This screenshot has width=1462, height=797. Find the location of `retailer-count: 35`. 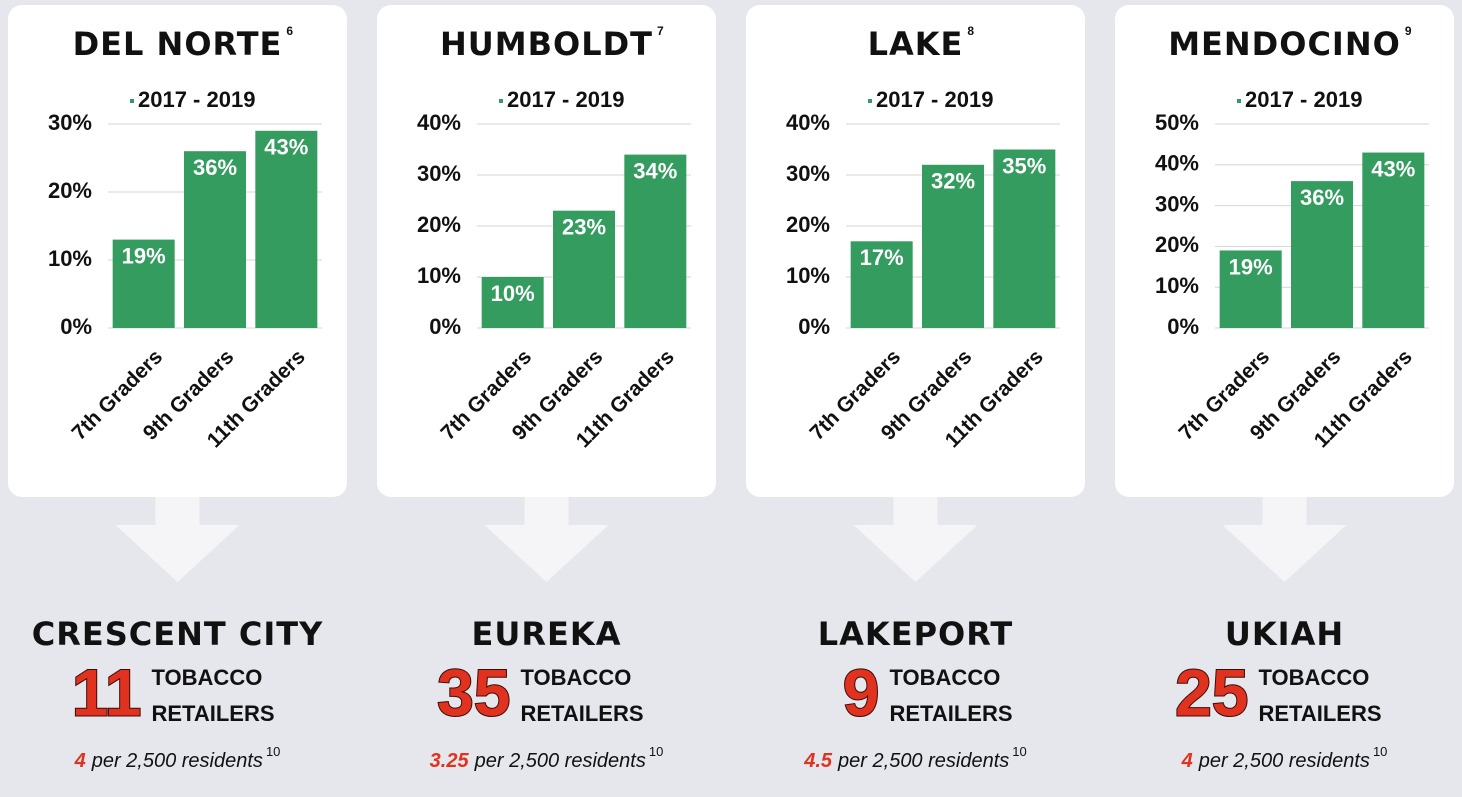

retailer-count: 35 is located at coordinates (473, 692).